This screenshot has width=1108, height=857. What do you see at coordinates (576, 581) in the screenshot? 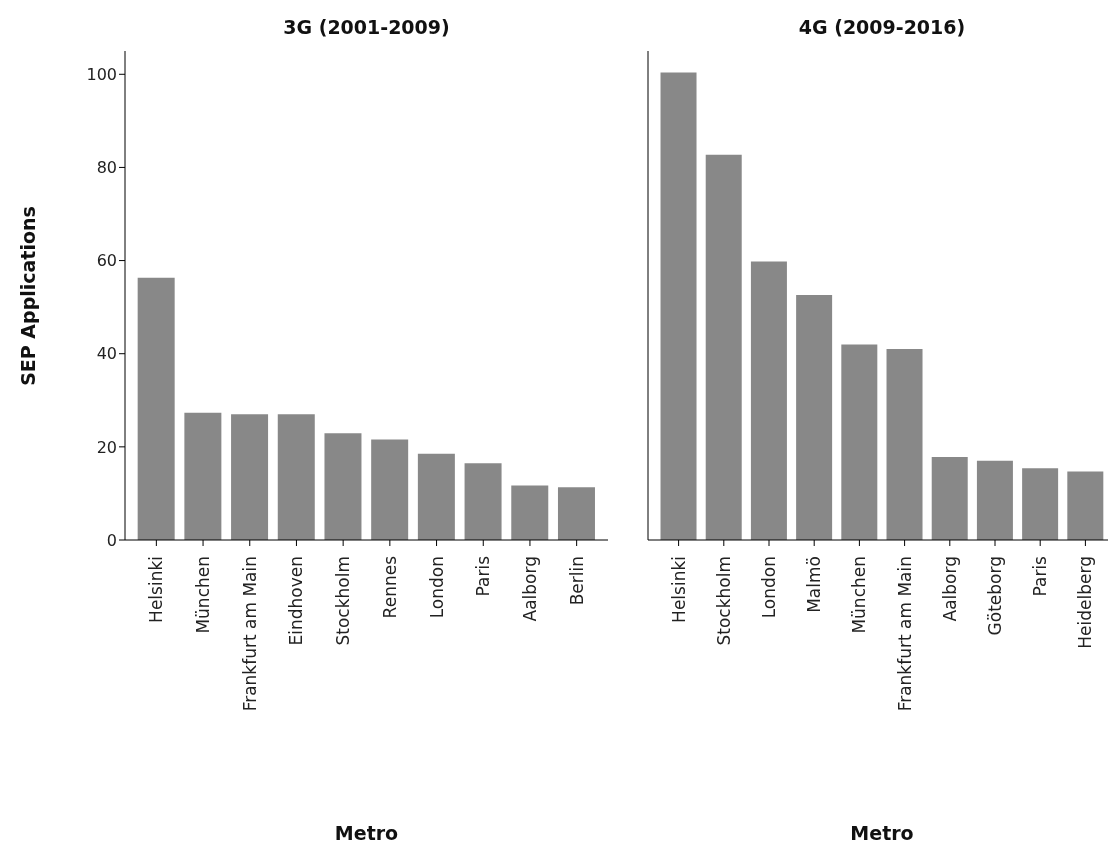
I see `x-tick-label: Berlin` at bounding box center [576, 581].